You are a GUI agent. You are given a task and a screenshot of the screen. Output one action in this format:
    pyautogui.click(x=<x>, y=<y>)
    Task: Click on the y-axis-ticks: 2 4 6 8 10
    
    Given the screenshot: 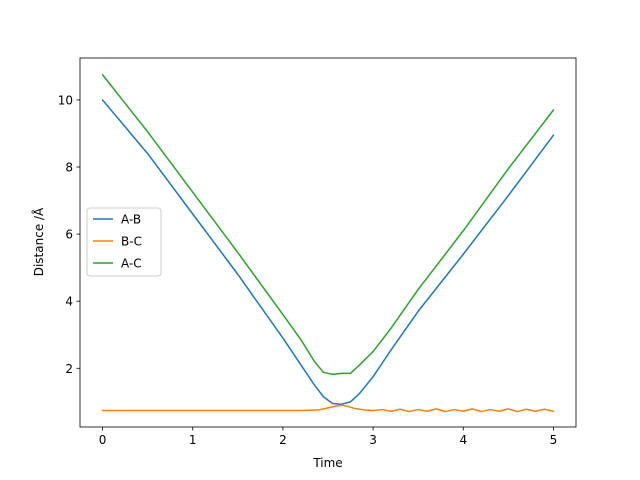 What is the action you would take?
    pyautogui.click(x=69, y=234)
    